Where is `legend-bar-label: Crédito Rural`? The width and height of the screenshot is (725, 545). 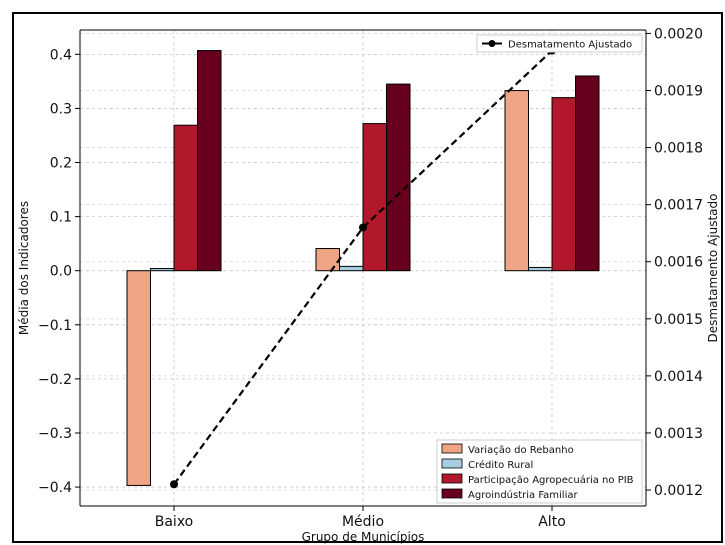
legend-bar-label: Crédito Rural is located at coordinates (500, 465).